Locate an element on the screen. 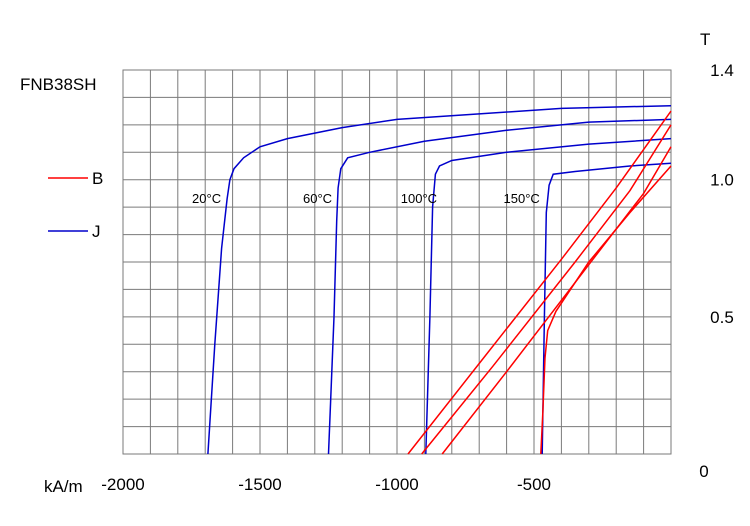 This screenshot has height=526, width=750. x-tick-label: -500 is located at coordinates (534, 484).